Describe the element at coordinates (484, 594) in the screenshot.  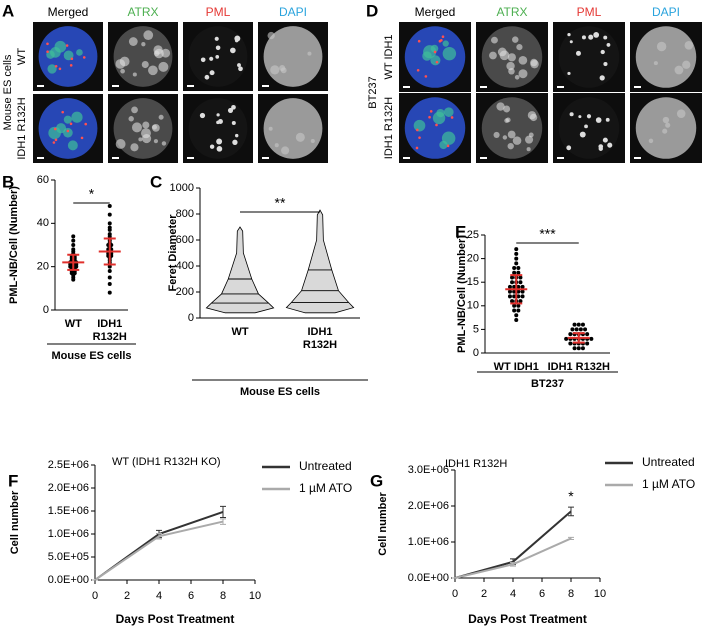
I see `x-tick-label: 2` at that location.